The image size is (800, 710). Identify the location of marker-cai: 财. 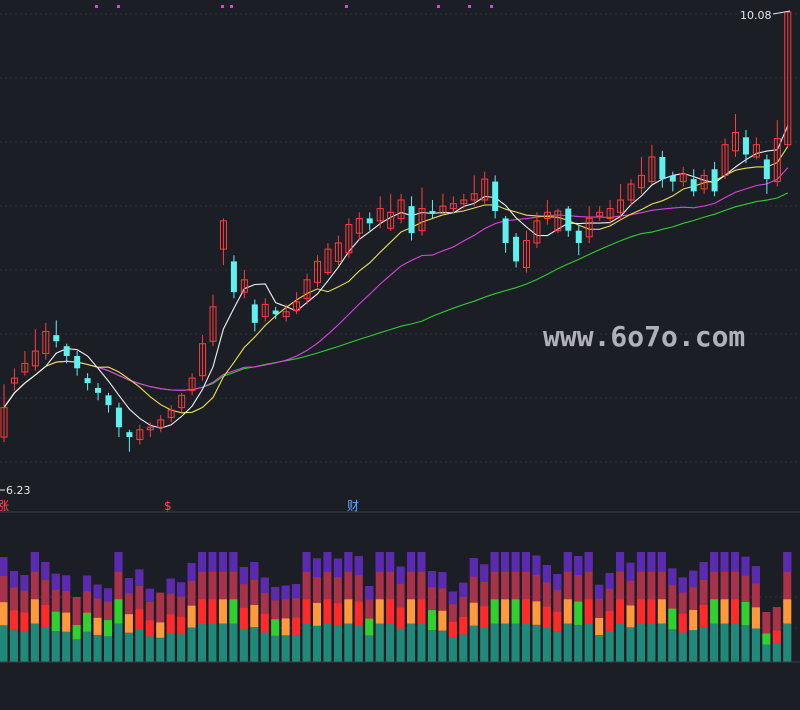
(353, 506).